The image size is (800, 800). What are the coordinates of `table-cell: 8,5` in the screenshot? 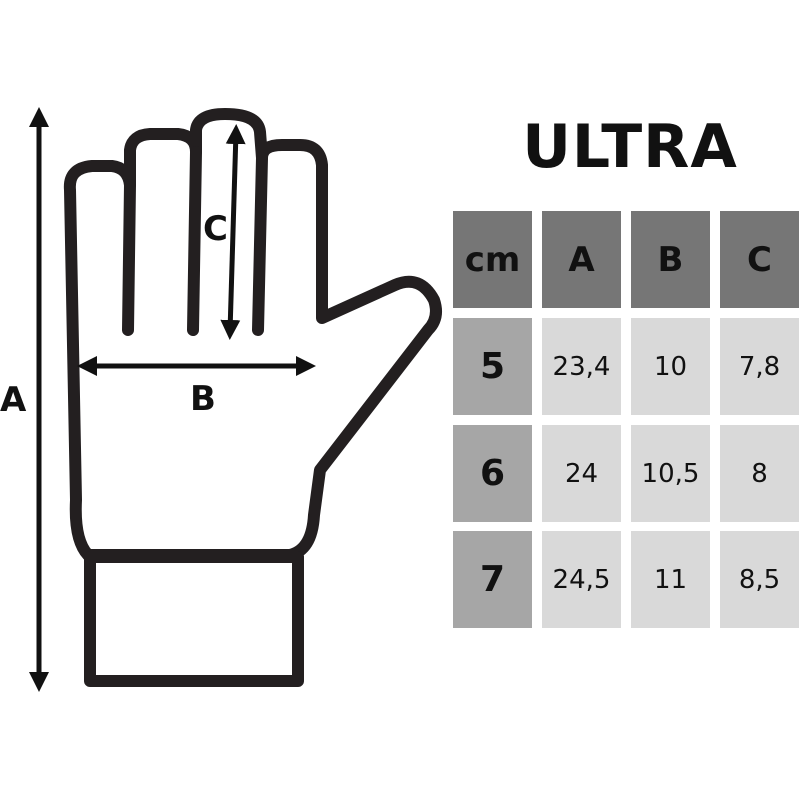 It's located at (759, 579).